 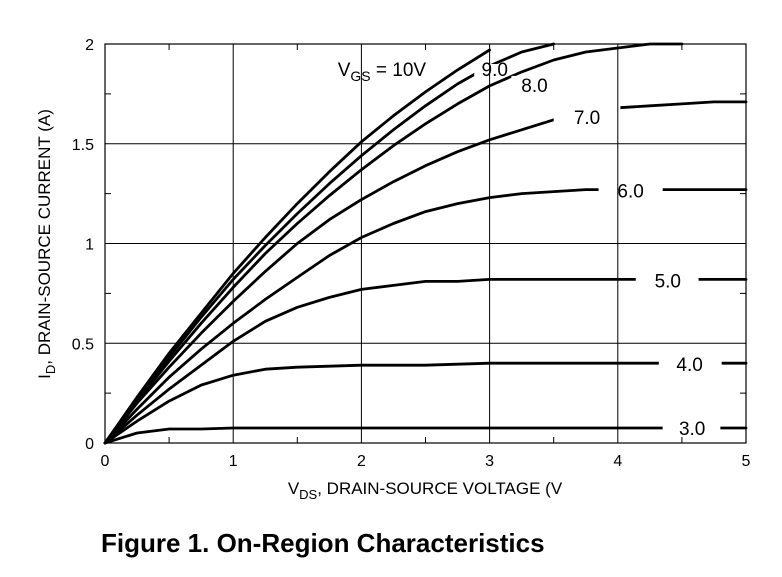 I want to click on y-tick-labels: 0 0.5 1 1.5 2, so click(x=83, y=245).